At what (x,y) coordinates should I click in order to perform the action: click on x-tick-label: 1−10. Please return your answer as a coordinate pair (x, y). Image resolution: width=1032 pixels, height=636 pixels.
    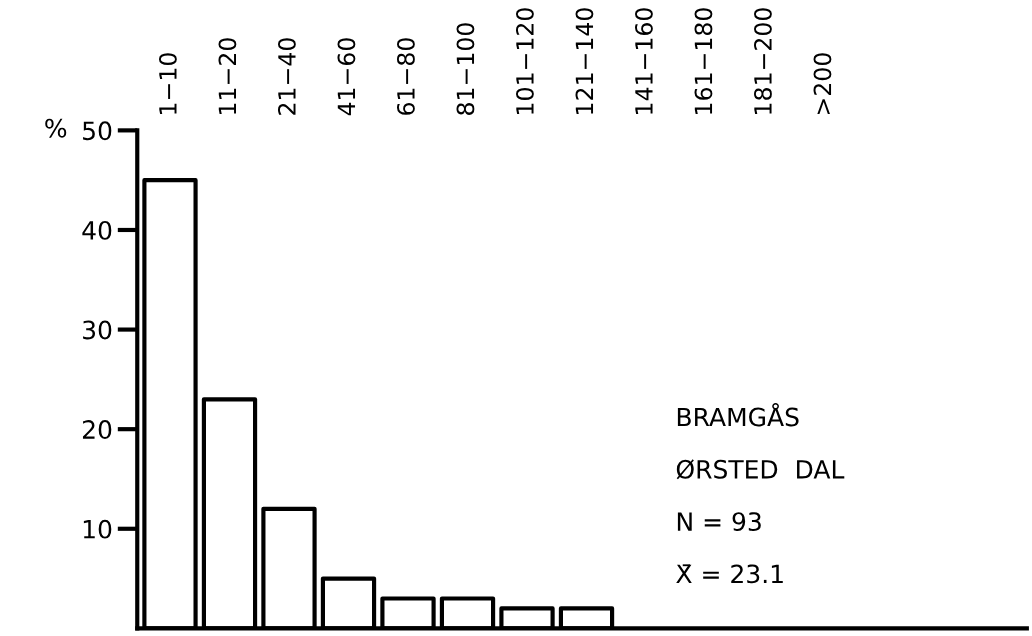
    Looking at the image, I should click on (167, 83).